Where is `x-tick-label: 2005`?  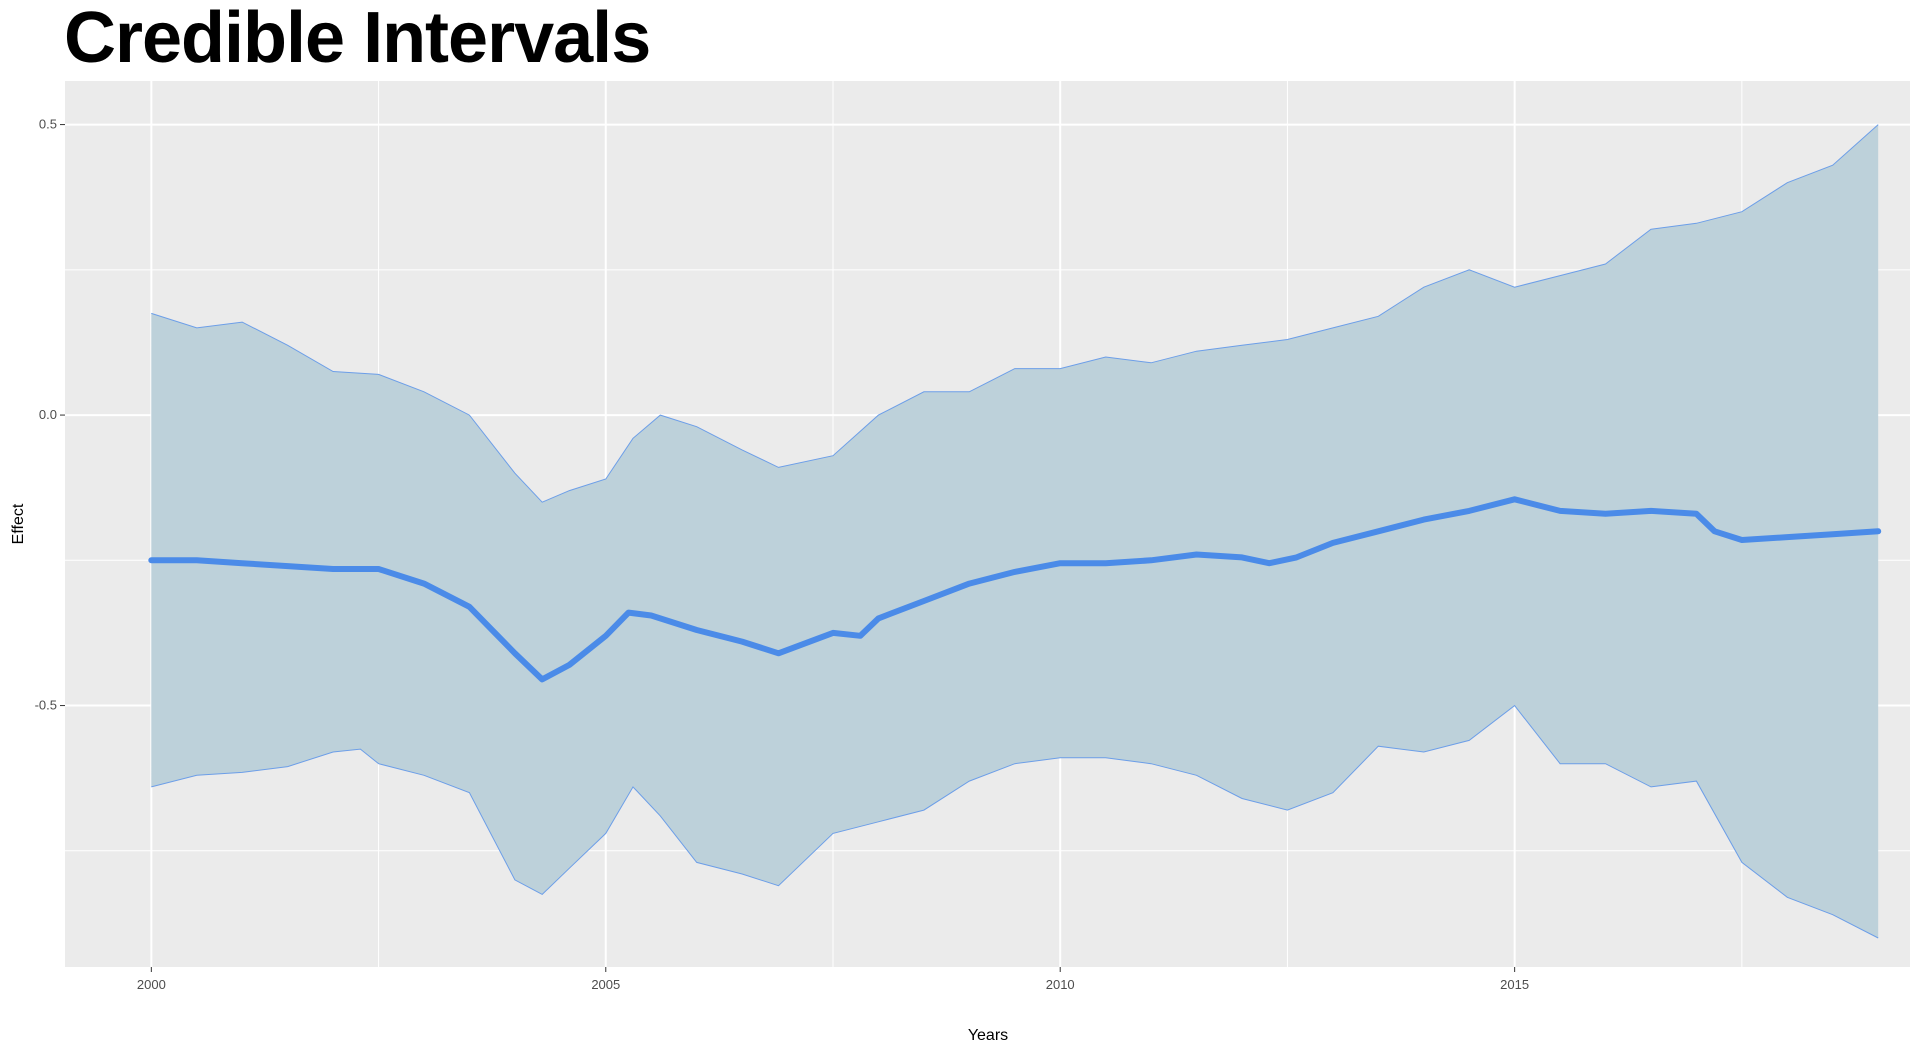
x-tick-label: 2005 is located at coordinates (605, 984).